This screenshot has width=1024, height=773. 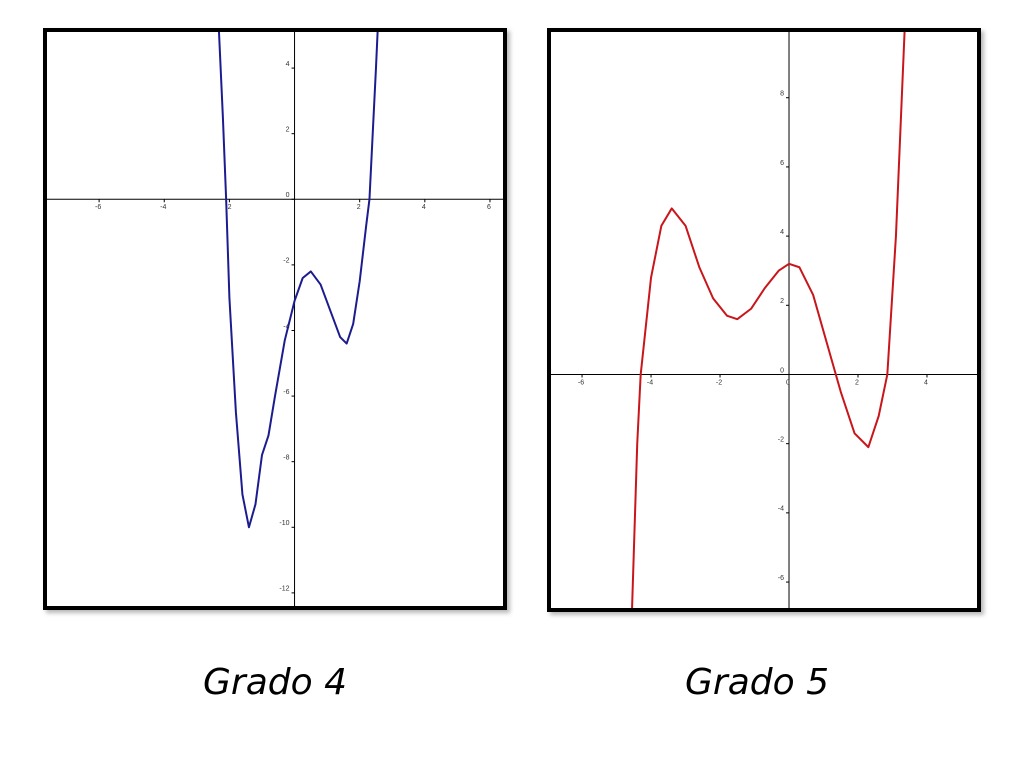 I want to click on y-tick-label: -8, so click(x=286, y=458).